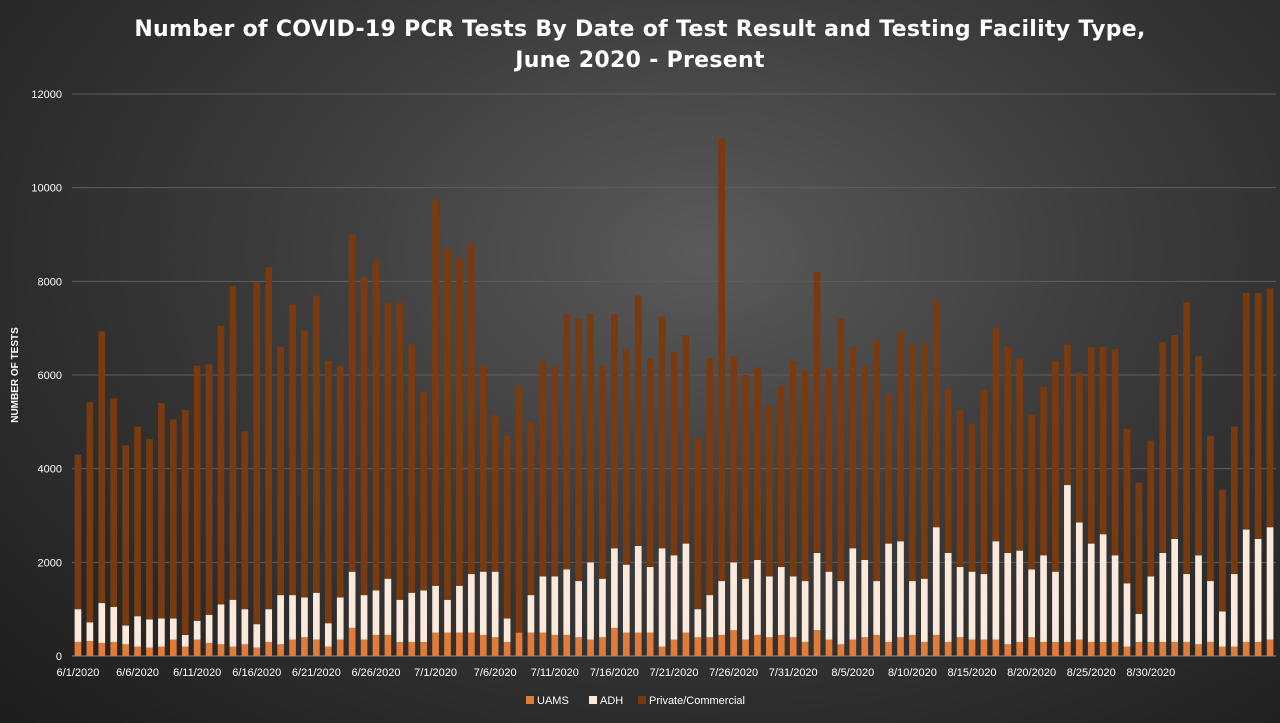 The image size is (1280, 723). I want to click on x-tick-label: 6/1/2020, so click(78, 673).